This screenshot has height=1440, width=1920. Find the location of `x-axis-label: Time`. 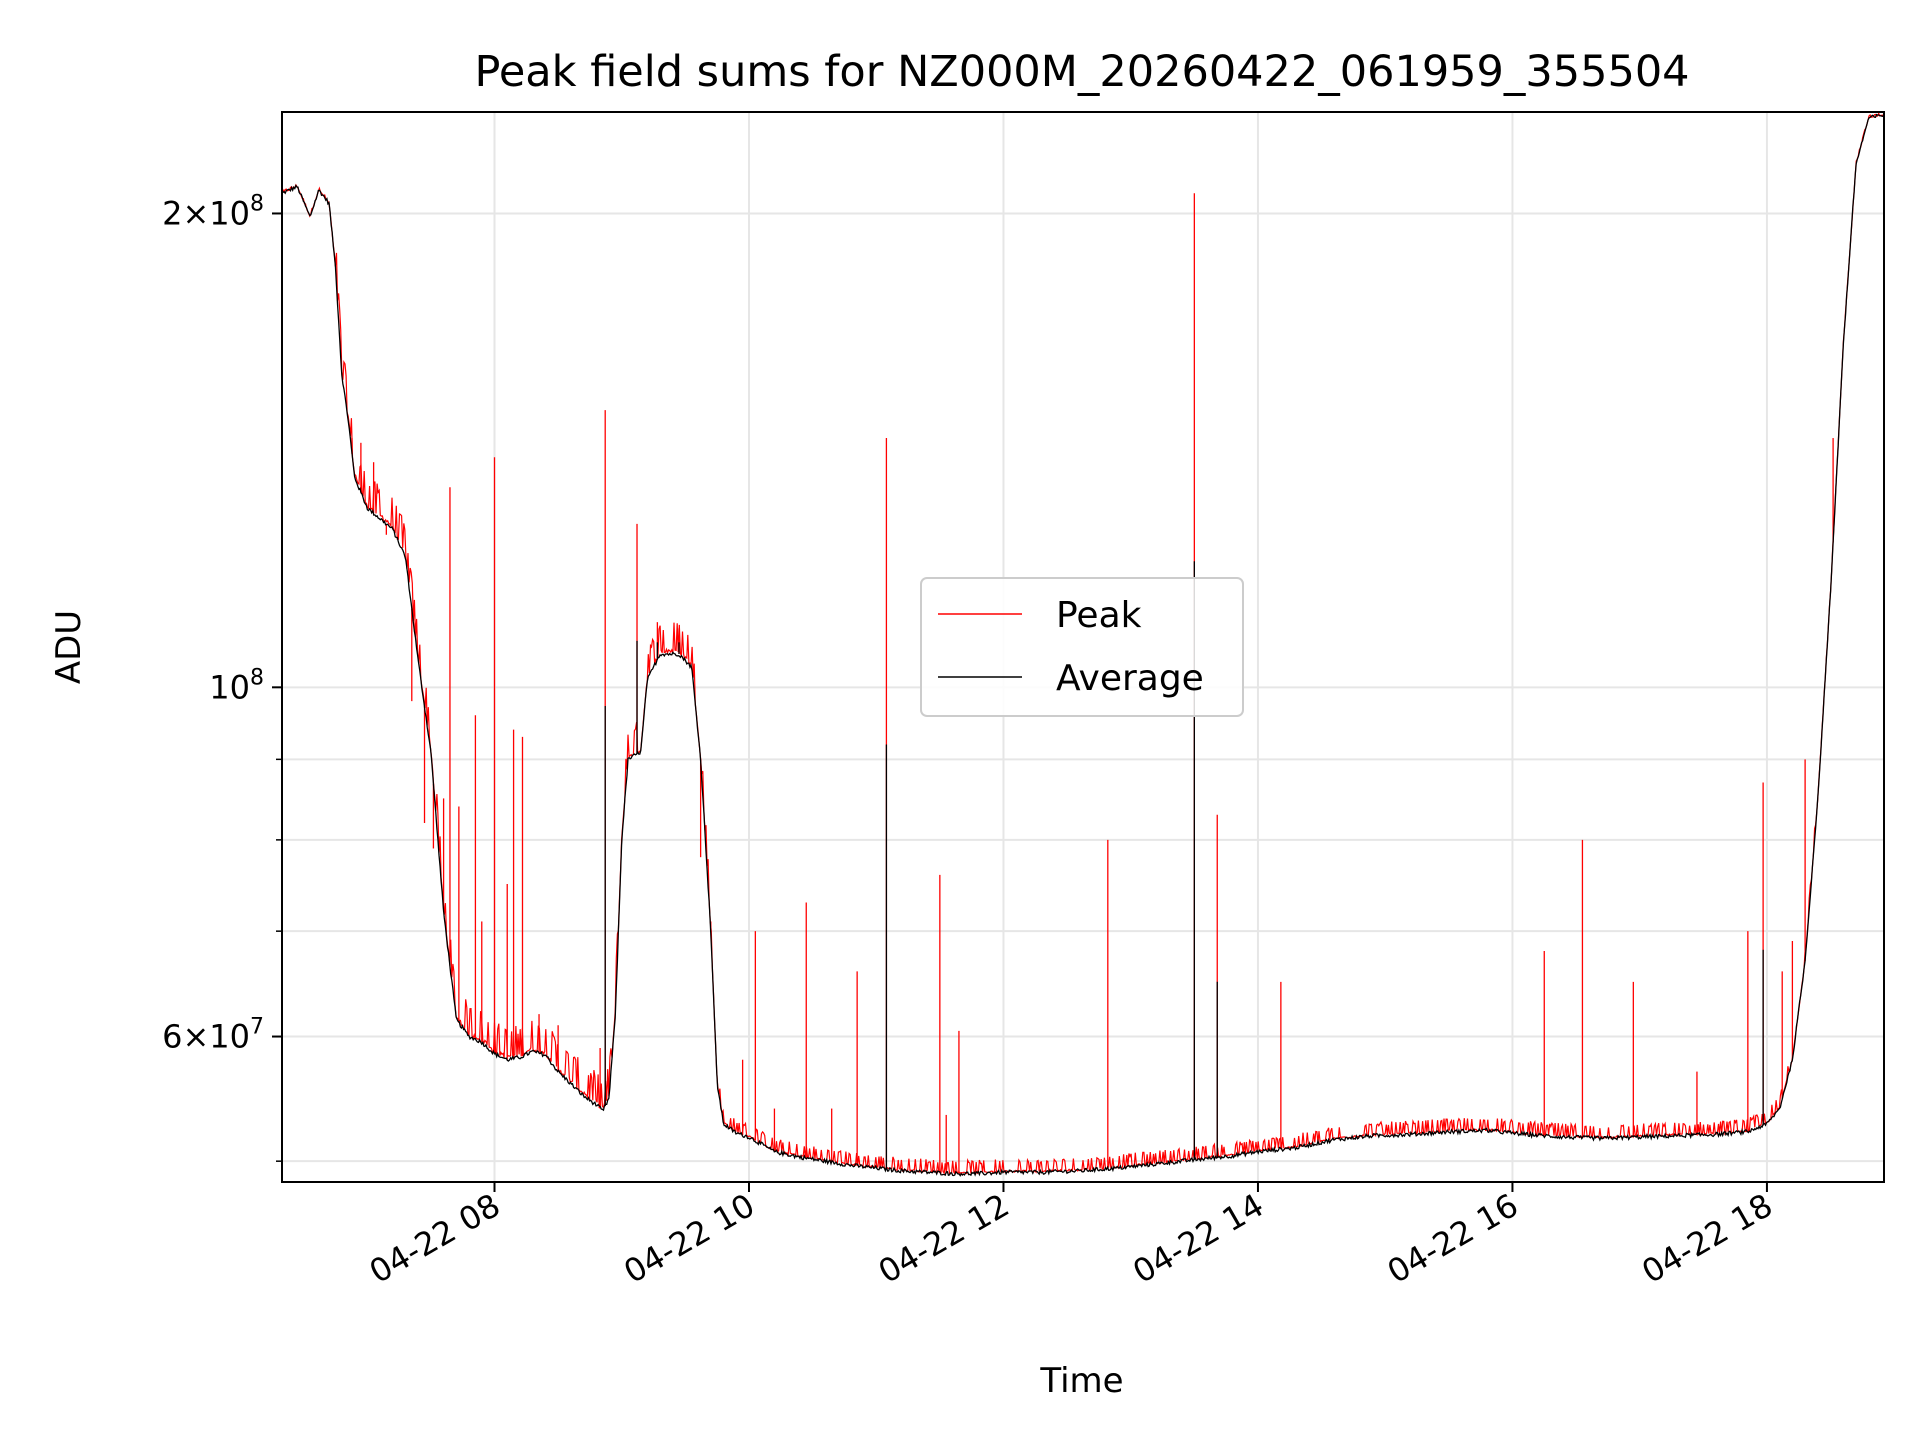

x-axis-label: Time is located at coordinates (1081, 1381).